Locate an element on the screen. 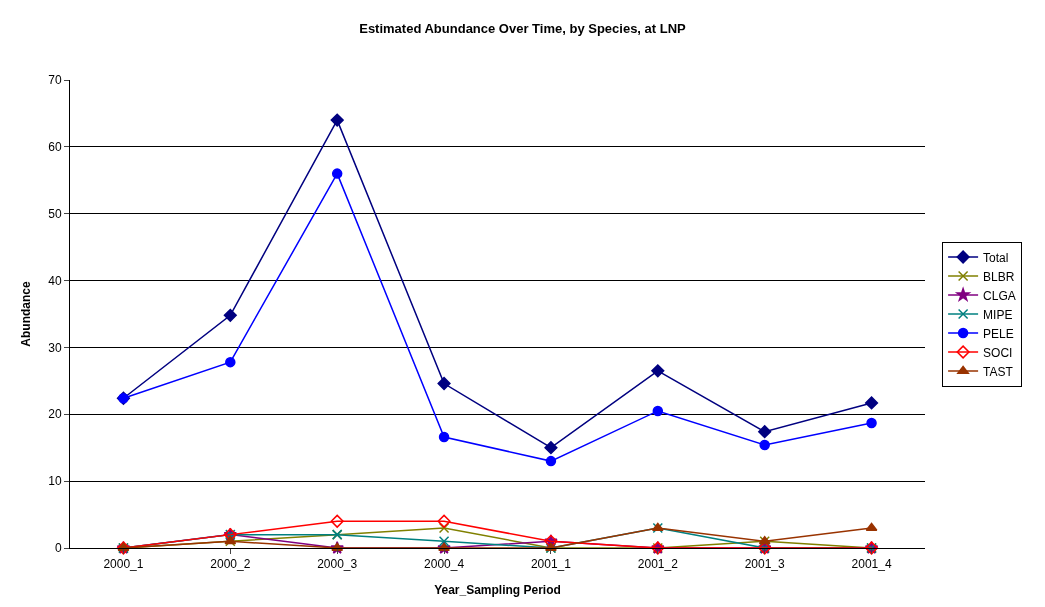 This screenshot has width=1045, height=607. legend-label: MIPE is located at coordinates (998, 314).